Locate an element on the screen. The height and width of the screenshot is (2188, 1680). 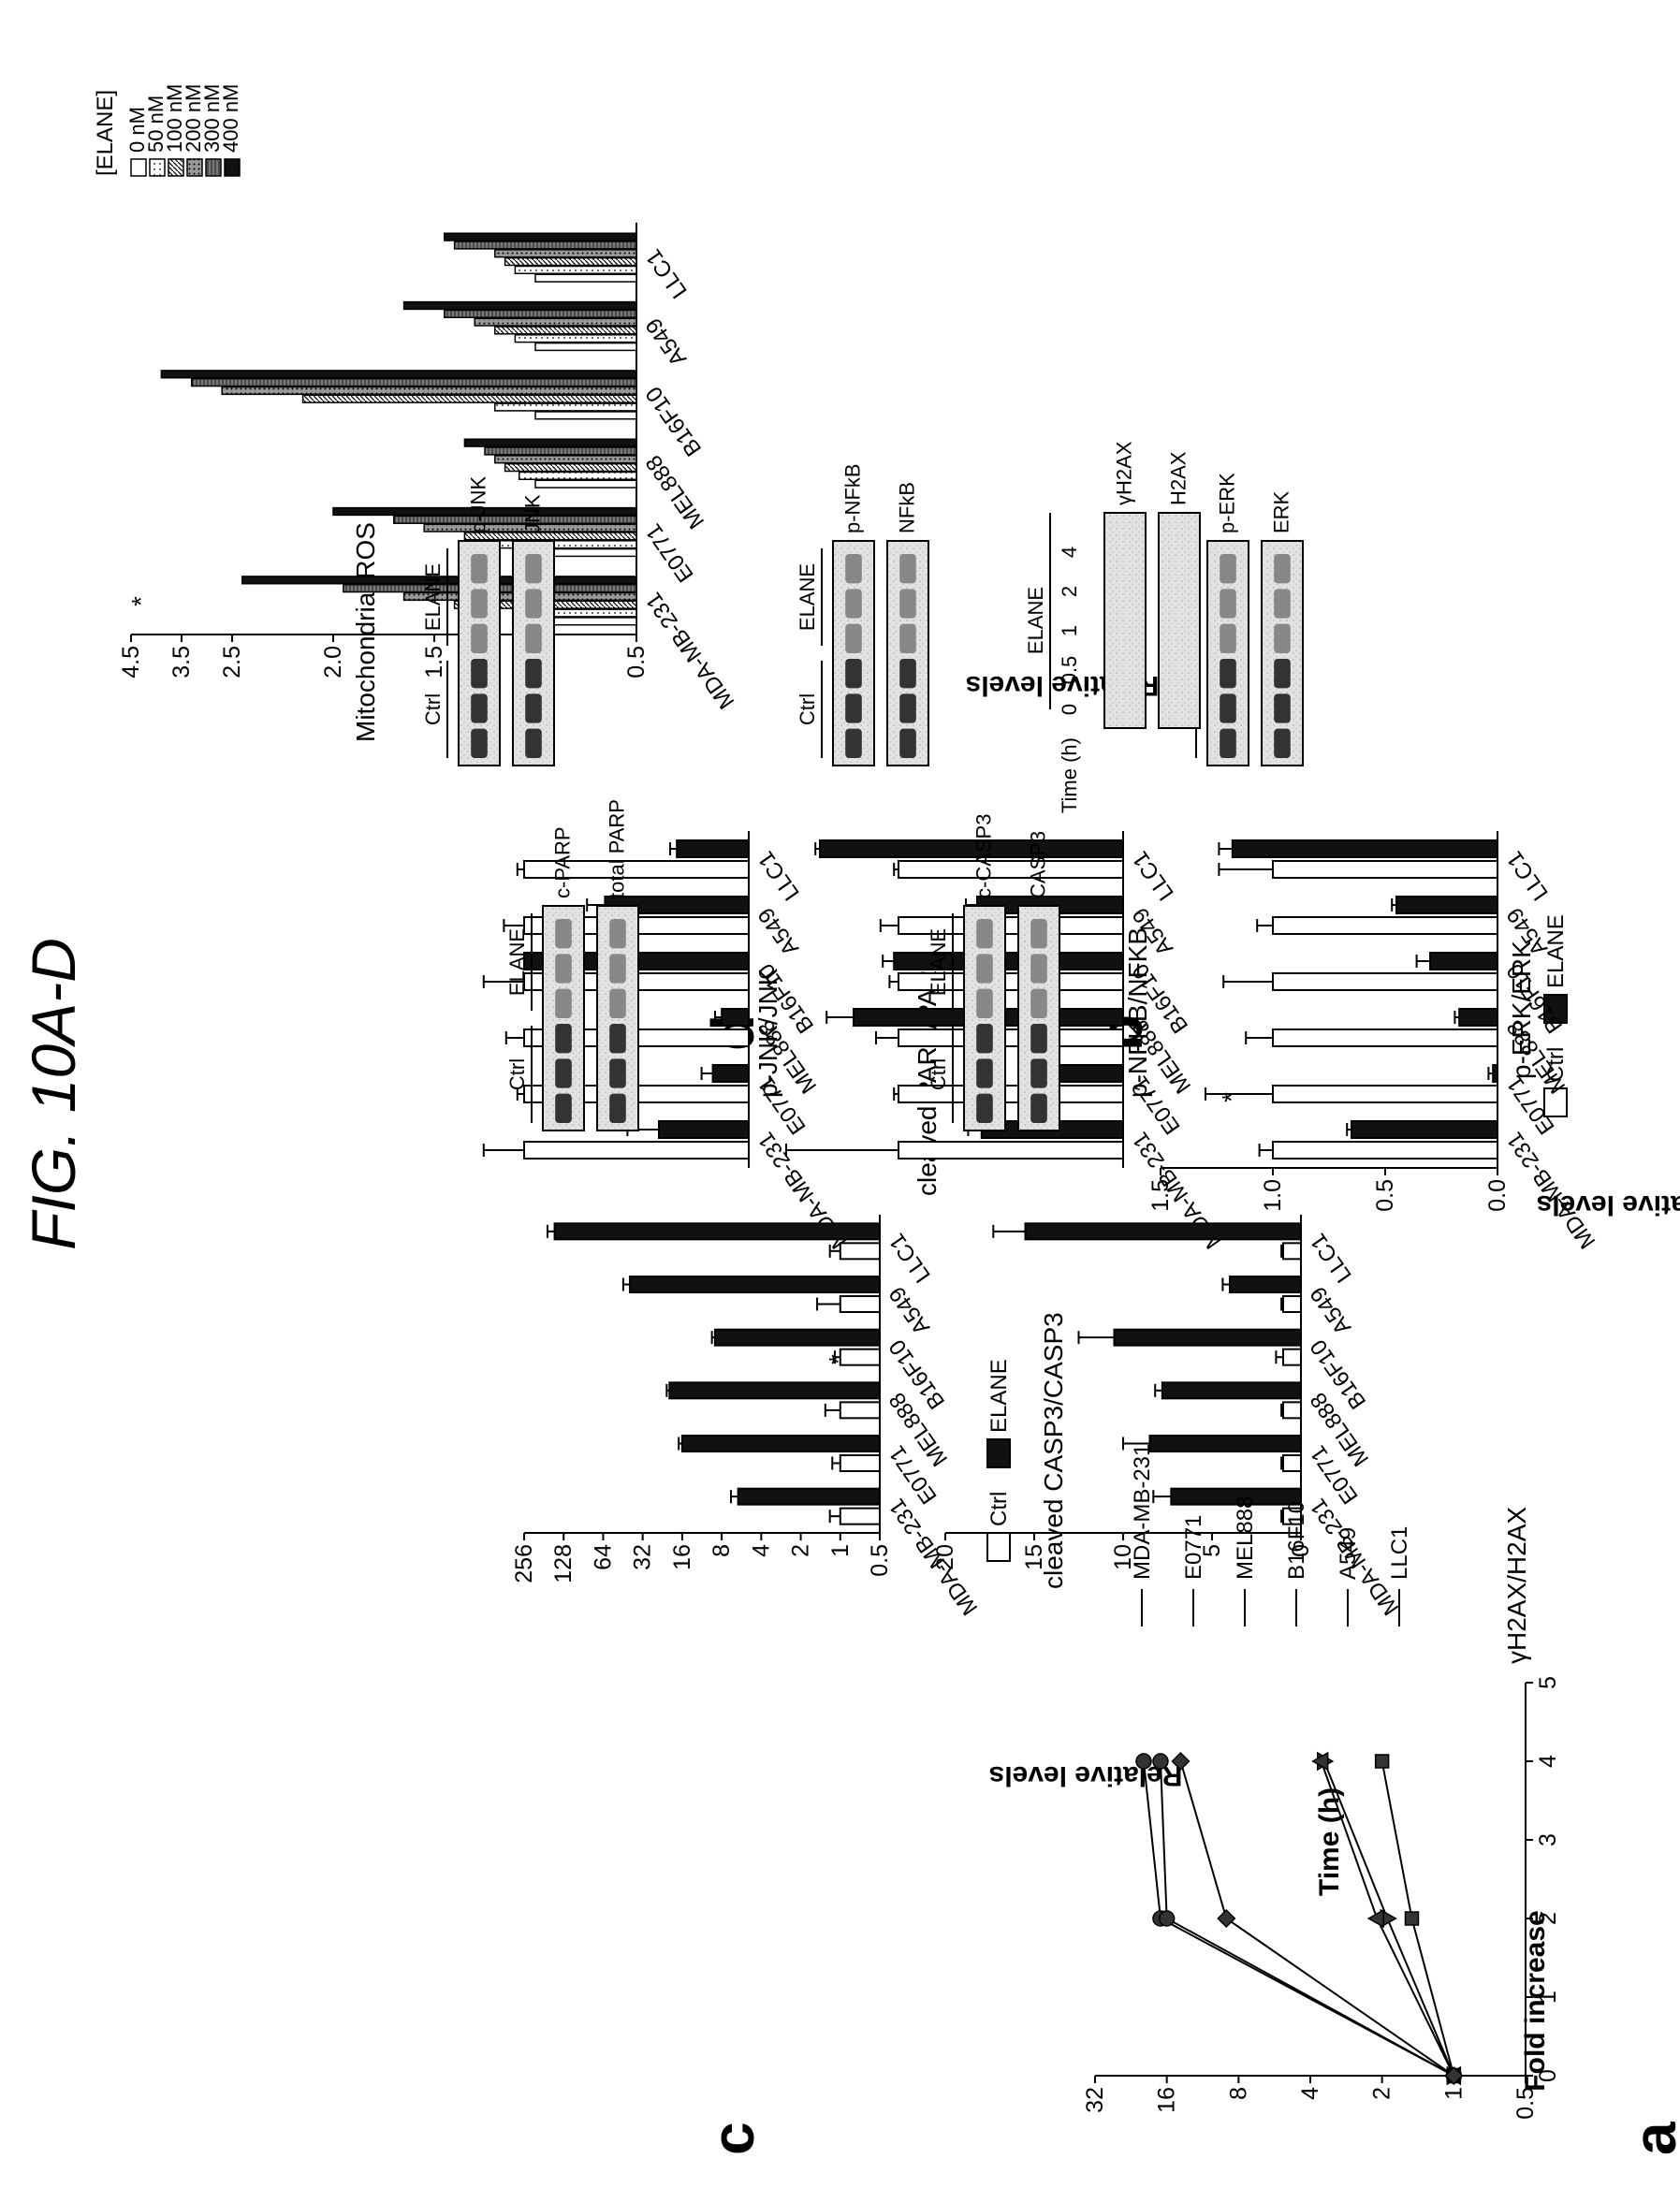
chart-c-blot-group-label: ELANE is located at coordinates (1035, 620).